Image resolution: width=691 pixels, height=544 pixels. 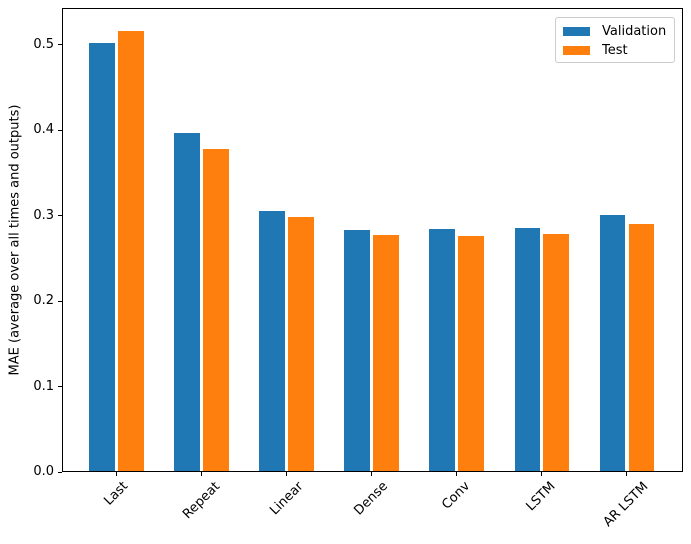 I want to click on bar-validation-lstm, so click(x=527, y=349).